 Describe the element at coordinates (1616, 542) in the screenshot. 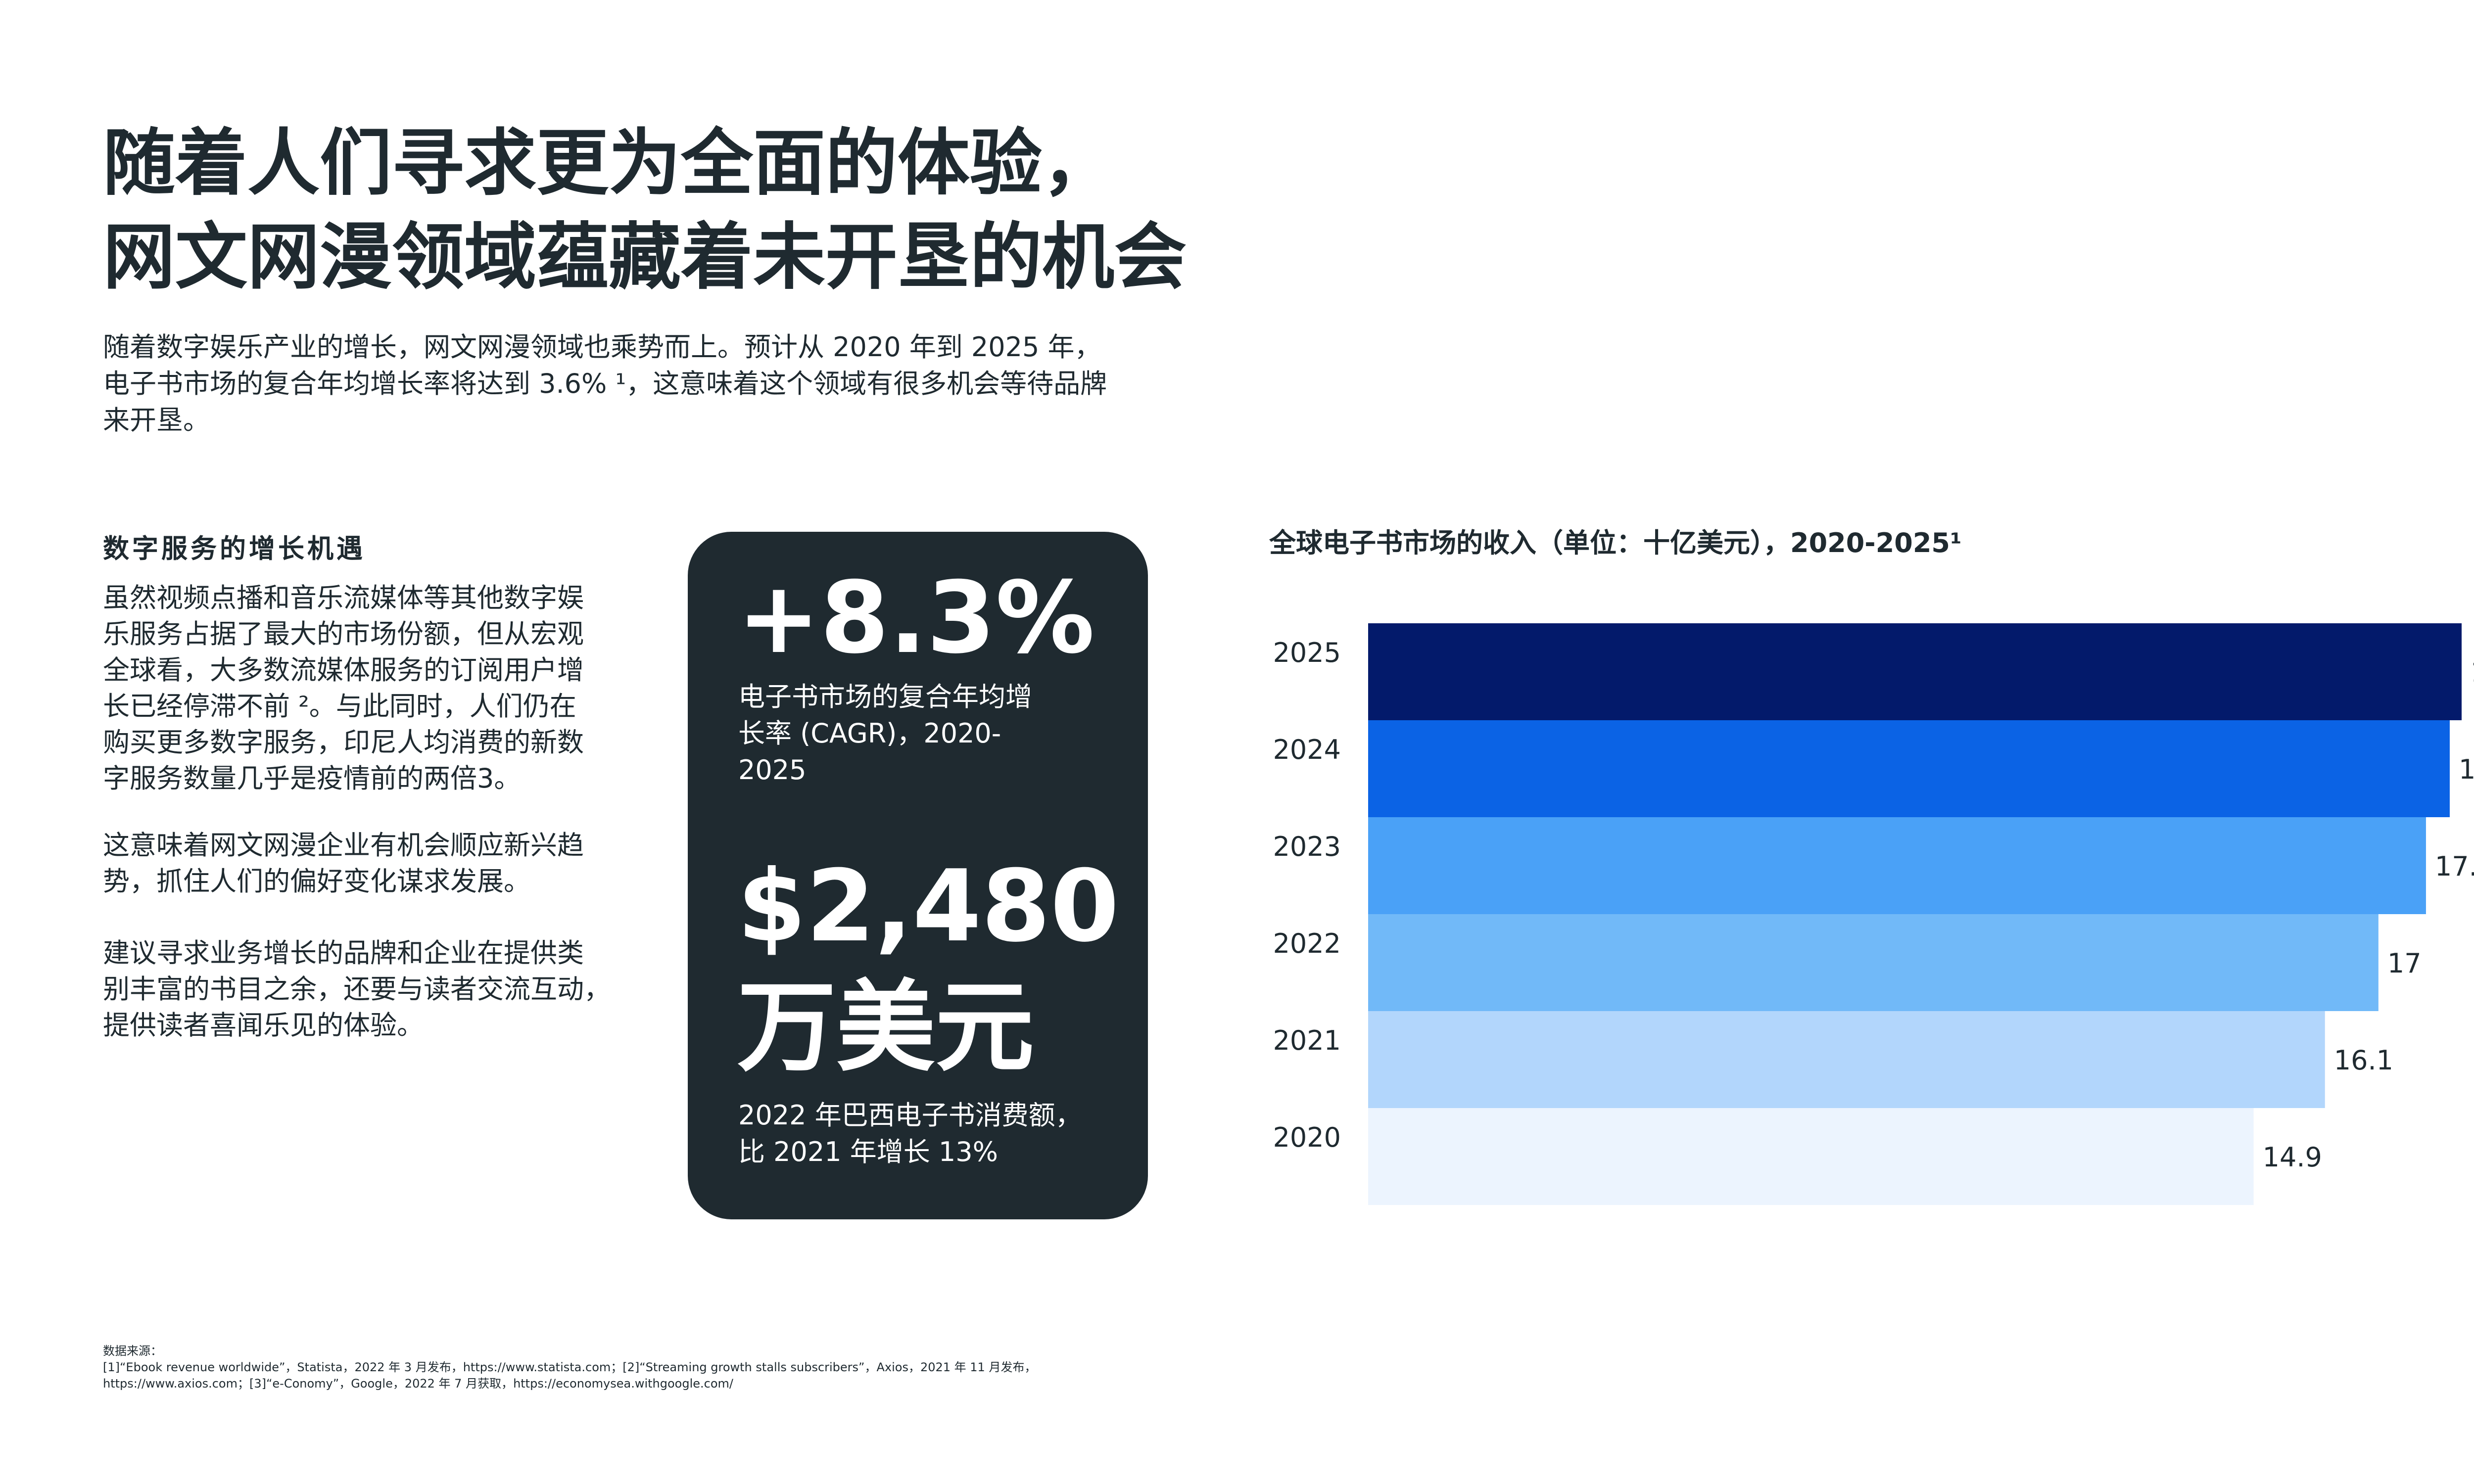

I see `chart-title: 全球电子书市场的收入（单位：十亿美元），2020-2025¹` at that location.